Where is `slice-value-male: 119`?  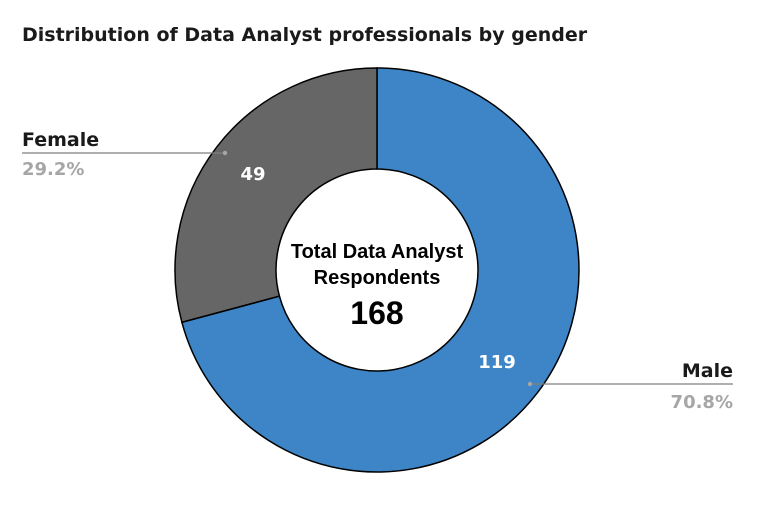
slice-value-male: 119 is located at coordinates (497, 362).